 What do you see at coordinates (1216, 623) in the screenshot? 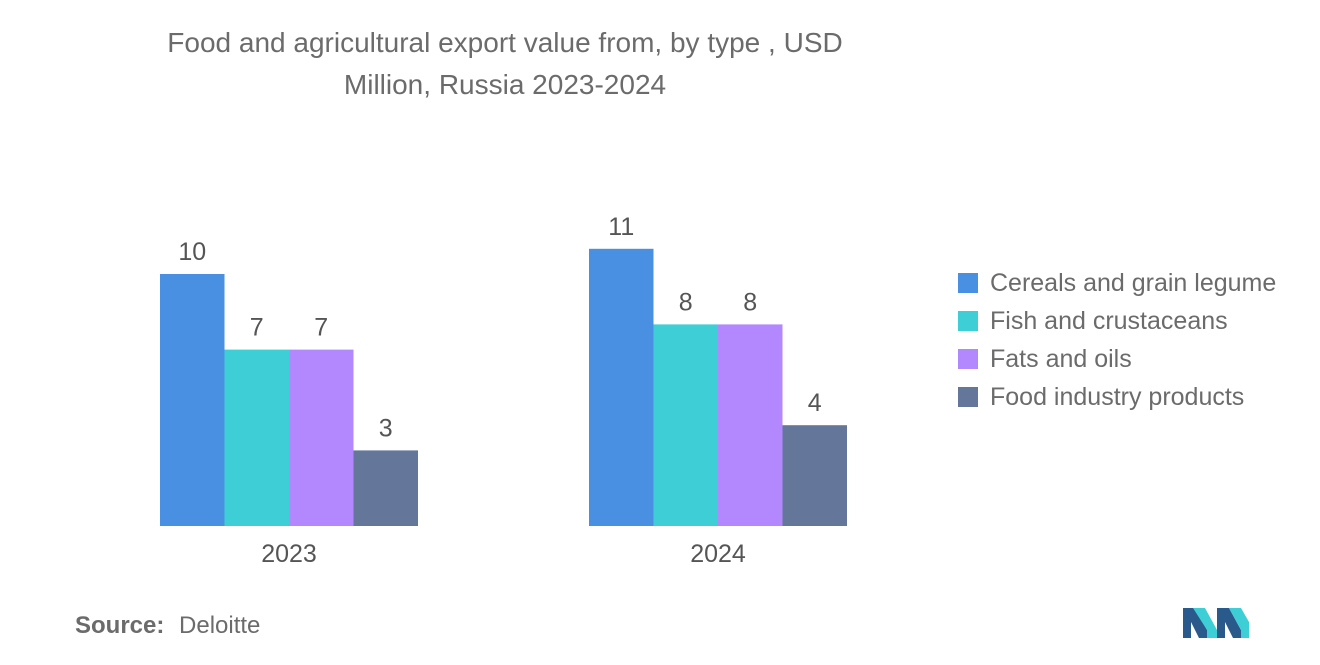
I see `brand-logo-icon` at bounding box center [1216, 623].